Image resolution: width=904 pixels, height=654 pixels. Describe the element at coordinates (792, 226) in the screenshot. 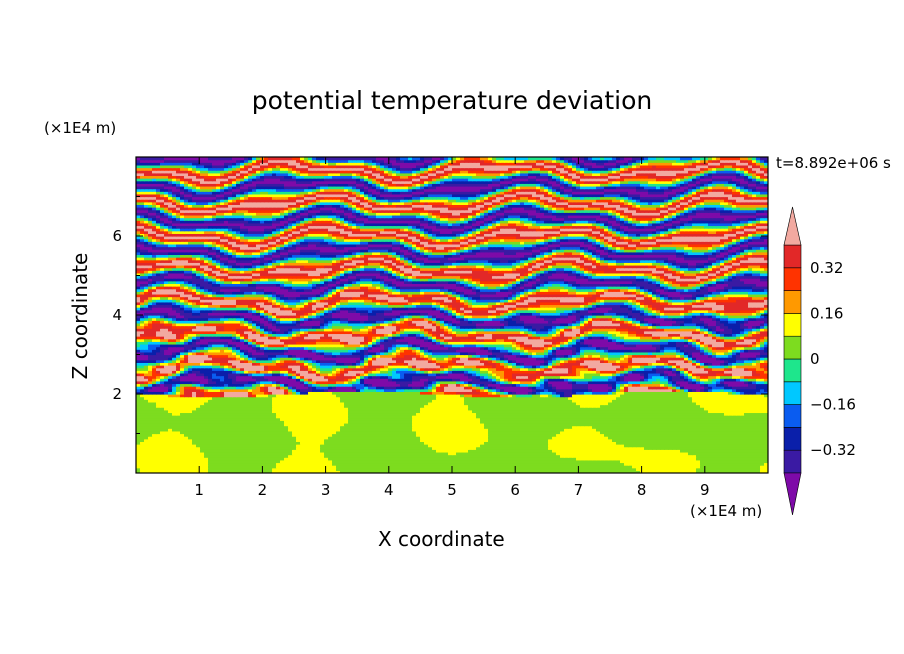

I see `colorbar-extend-max` at that location.